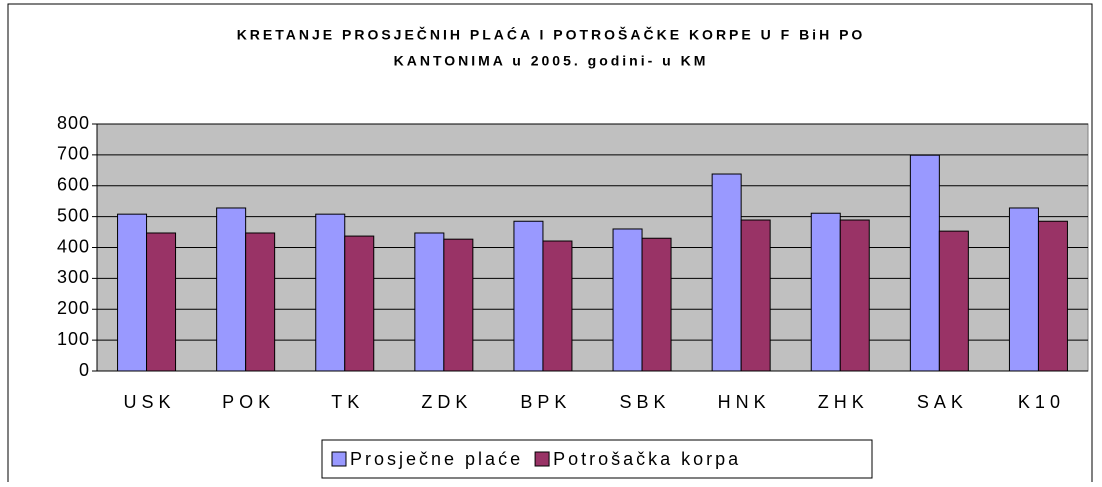  Describe the element at coordinates (73, 277) in the screenshot. I see `y-tick-label: 300` at that location.